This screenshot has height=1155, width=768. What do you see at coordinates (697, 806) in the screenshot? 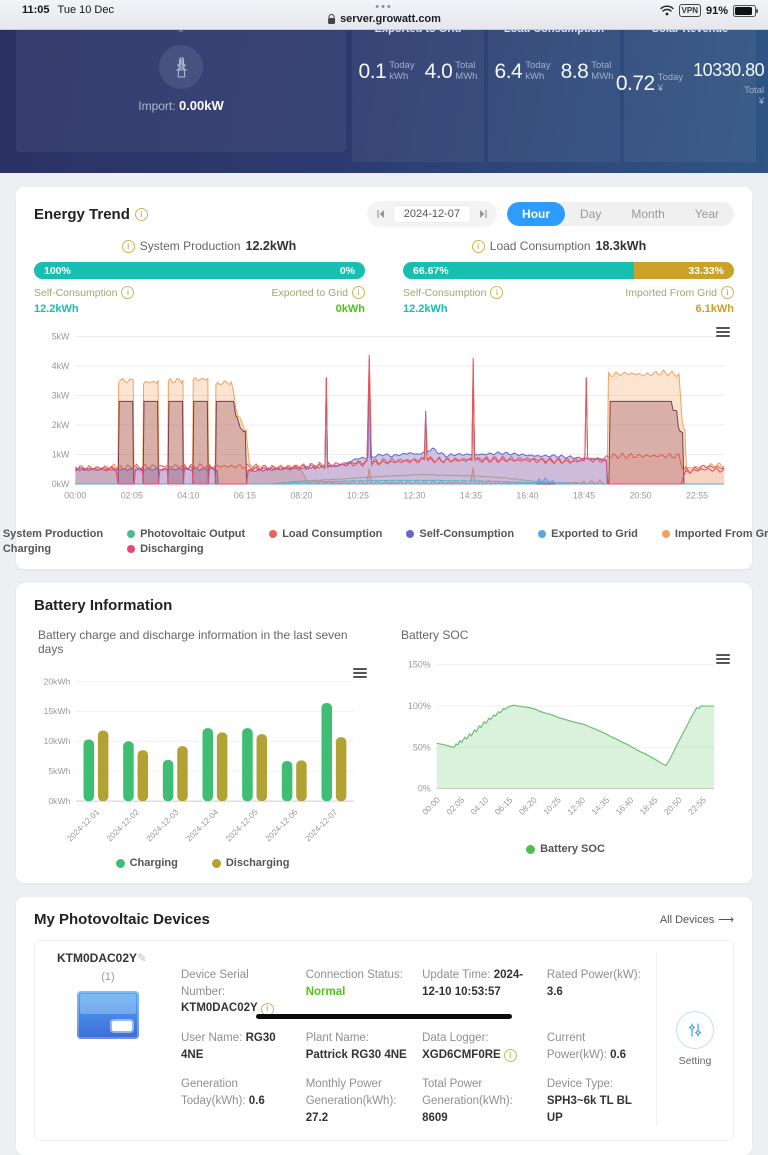
I see `svg-text: 22:55` at bounding box center [697, 806].